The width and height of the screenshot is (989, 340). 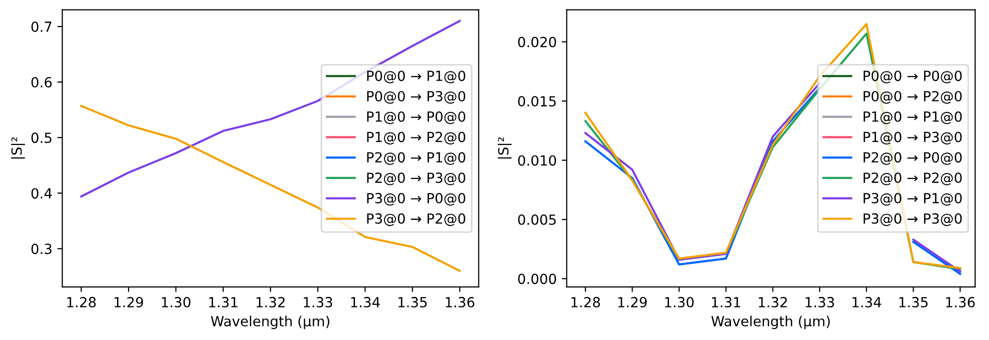 I want to click on y-tick-label: 0.005, so click(x=537, y=219).